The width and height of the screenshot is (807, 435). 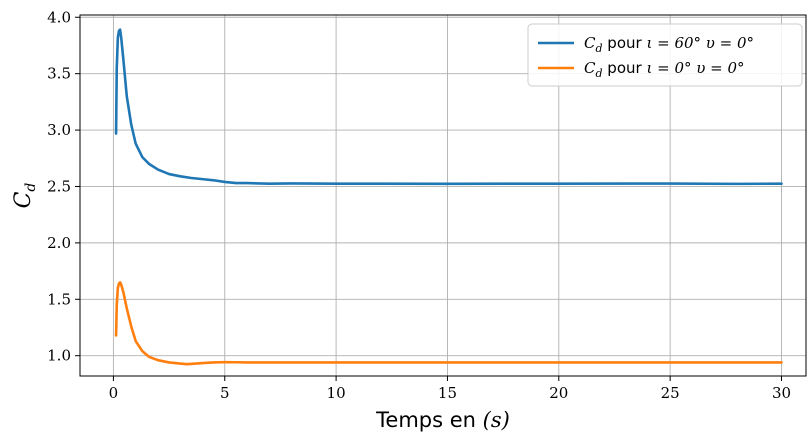 I want to click on y-tick-label: 1.5, so click(x=59, y=299).